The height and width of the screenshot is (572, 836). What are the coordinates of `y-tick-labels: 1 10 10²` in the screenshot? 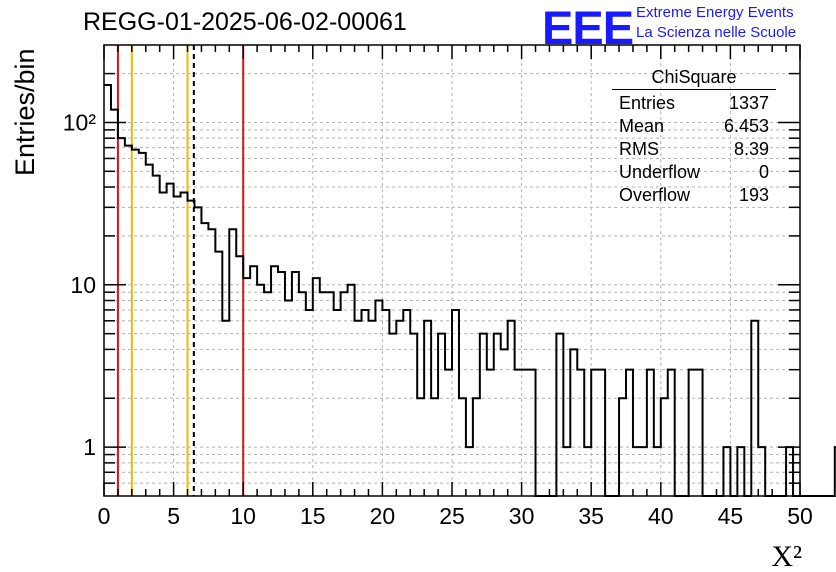 It's located at (80, 284).